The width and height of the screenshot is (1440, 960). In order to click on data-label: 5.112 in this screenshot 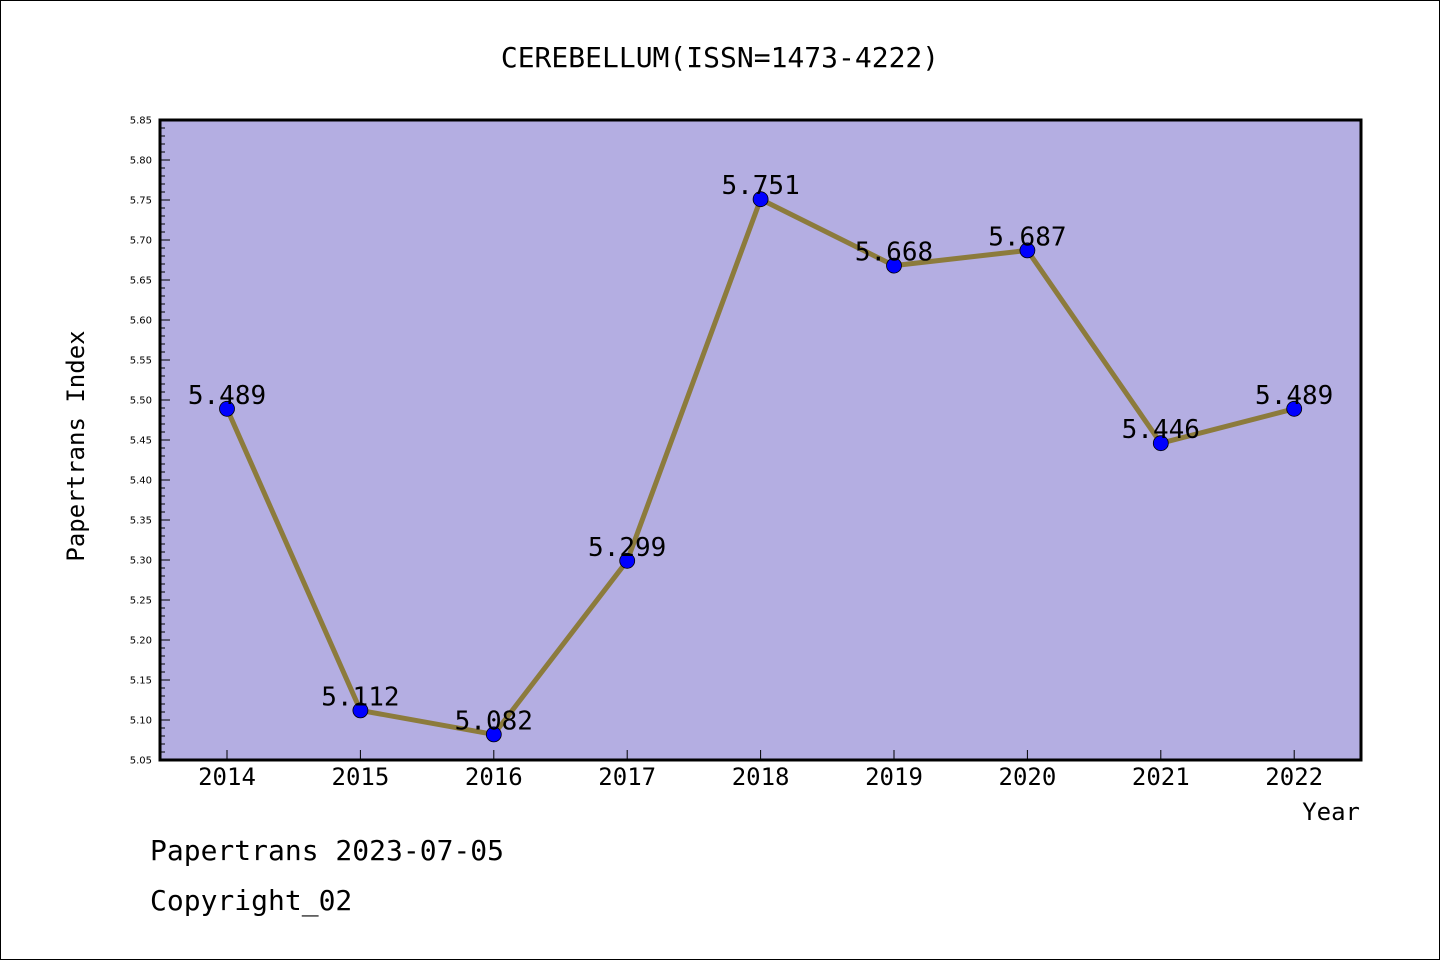, I will do `click(360, 697)`.